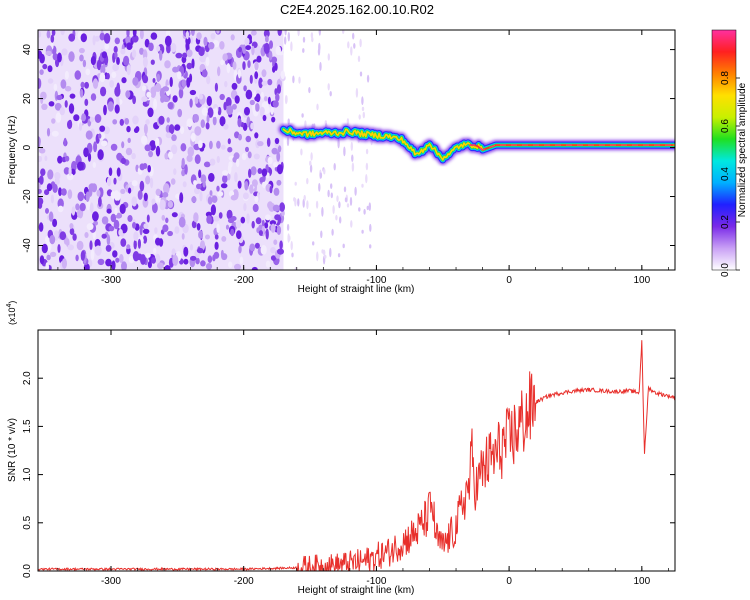 The image size is (750, 600). Describe the element at coordinates (12, 302) in the screenshot. I see `snr-y-multiplier-close: )` at that location.